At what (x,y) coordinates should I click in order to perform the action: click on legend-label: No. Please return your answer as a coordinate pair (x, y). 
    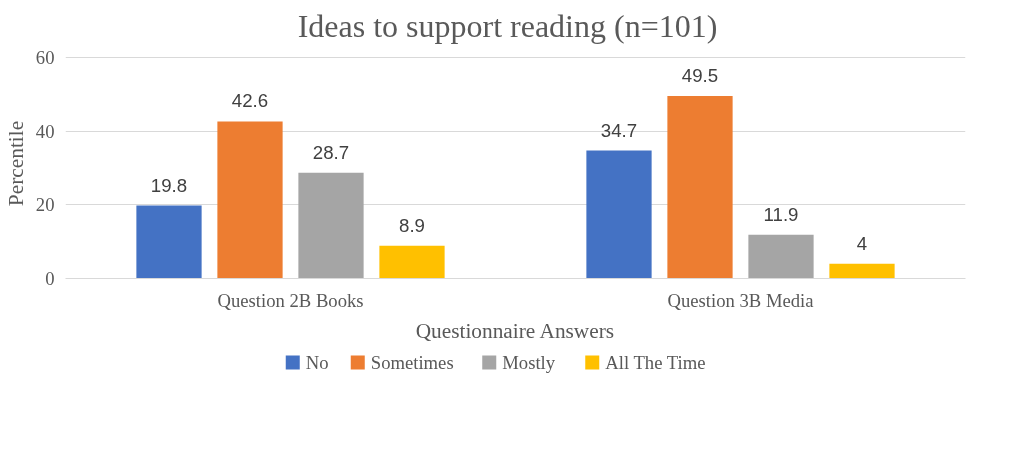
    Looking at the image, I should click on (317, 362).